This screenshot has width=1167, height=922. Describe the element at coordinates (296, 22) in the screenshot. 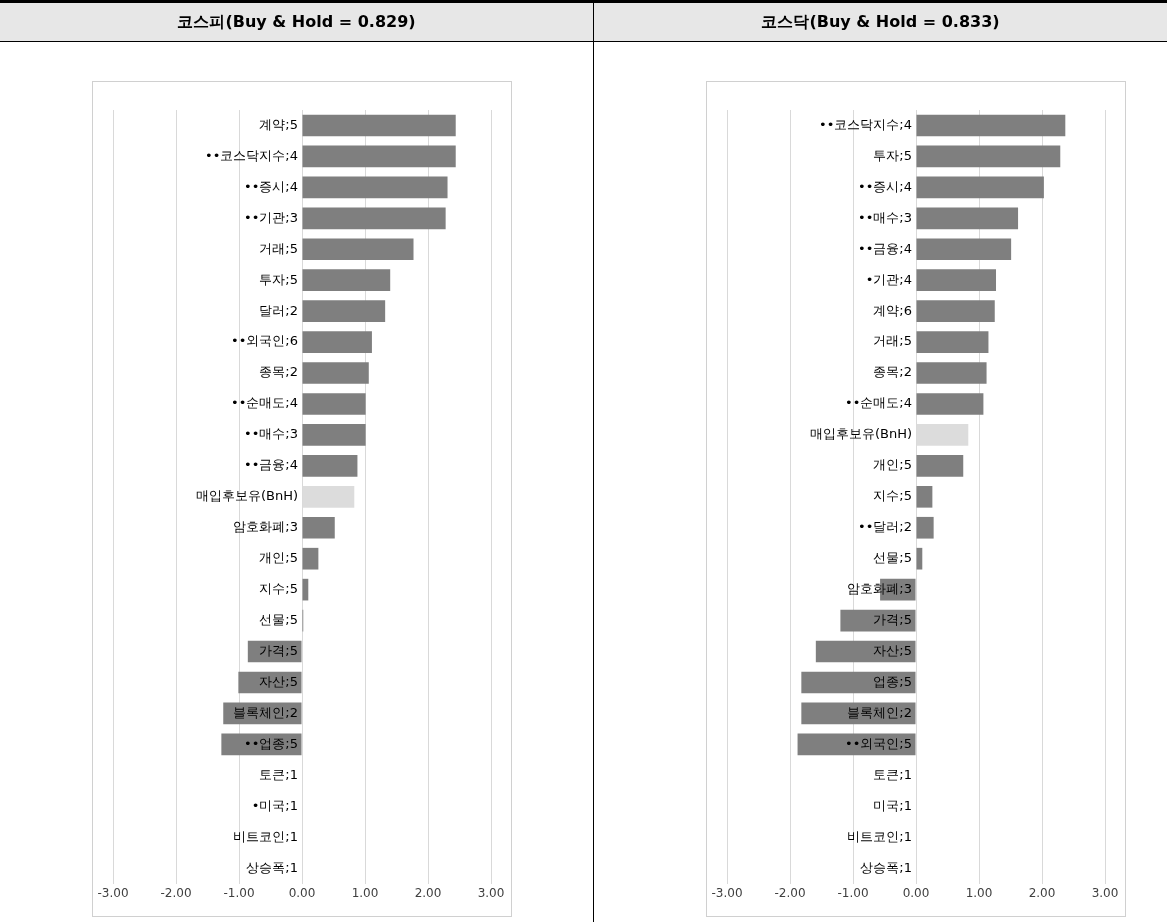

I see `chart-title: 코스피(Buy & Hold = 0.829)` at that location.